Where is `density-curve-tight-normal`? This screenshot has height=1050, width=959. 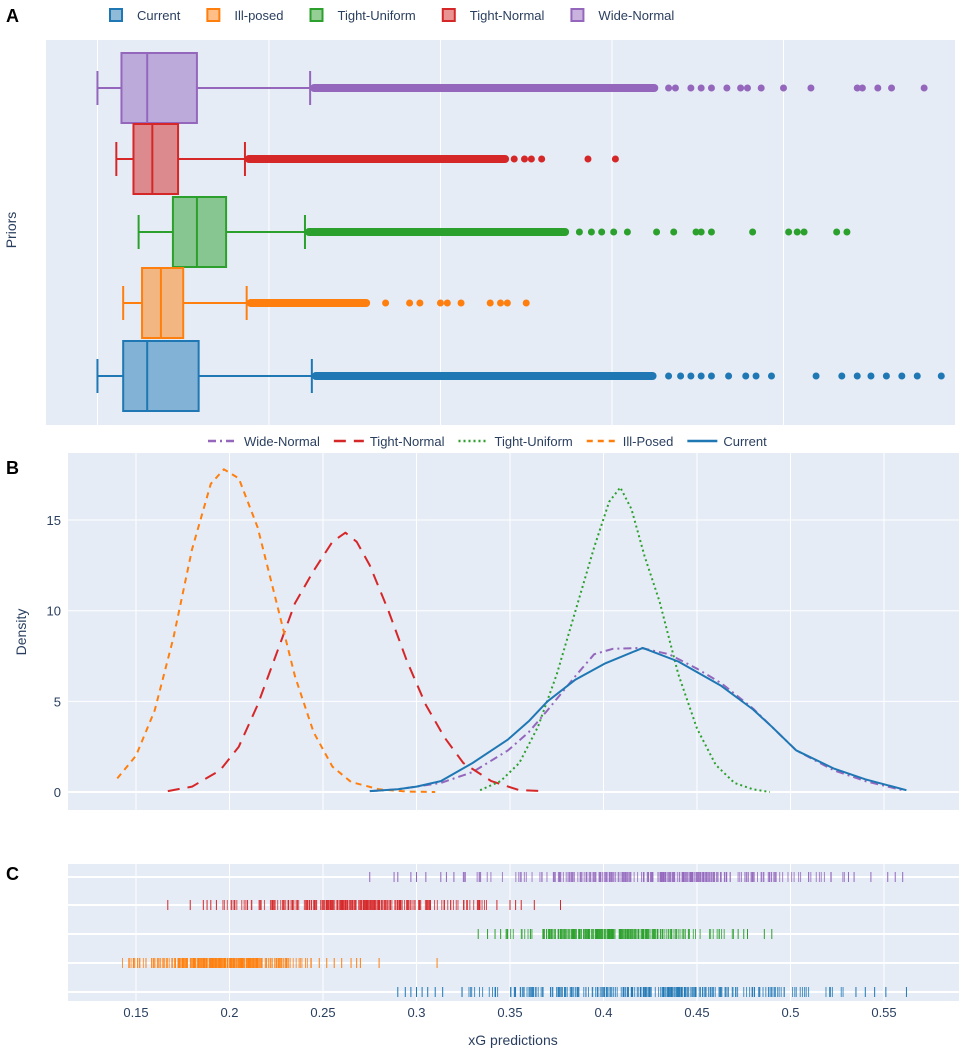 density-curve-tight-normal is located at coordinates (356, 662).